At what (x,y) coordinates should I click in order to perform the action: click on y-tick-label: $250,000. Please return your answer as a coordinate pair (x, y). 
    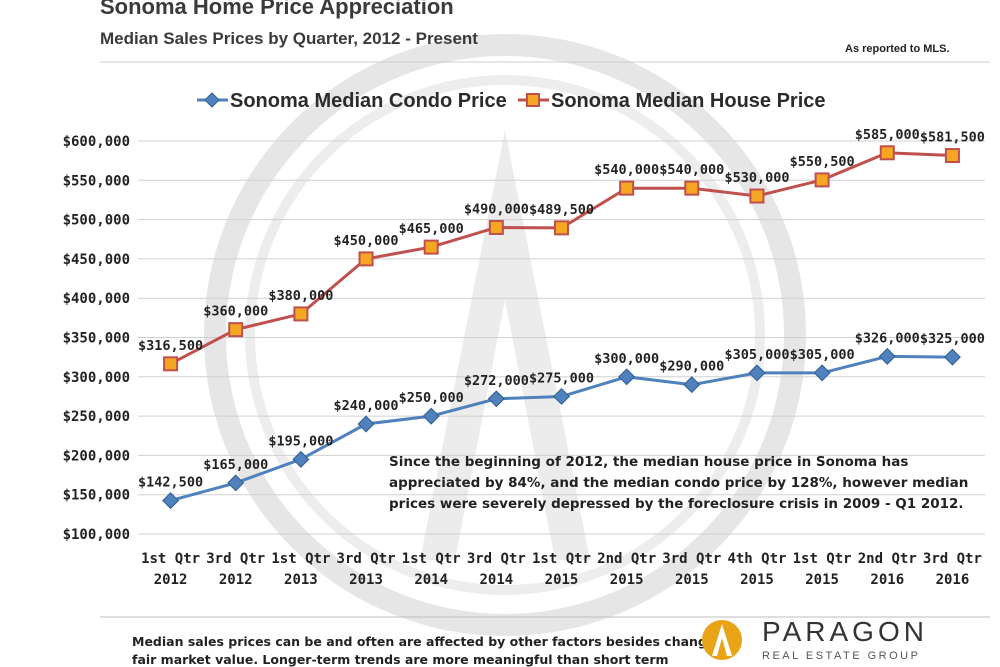
    Looking at the image, I should click on (96, 417).